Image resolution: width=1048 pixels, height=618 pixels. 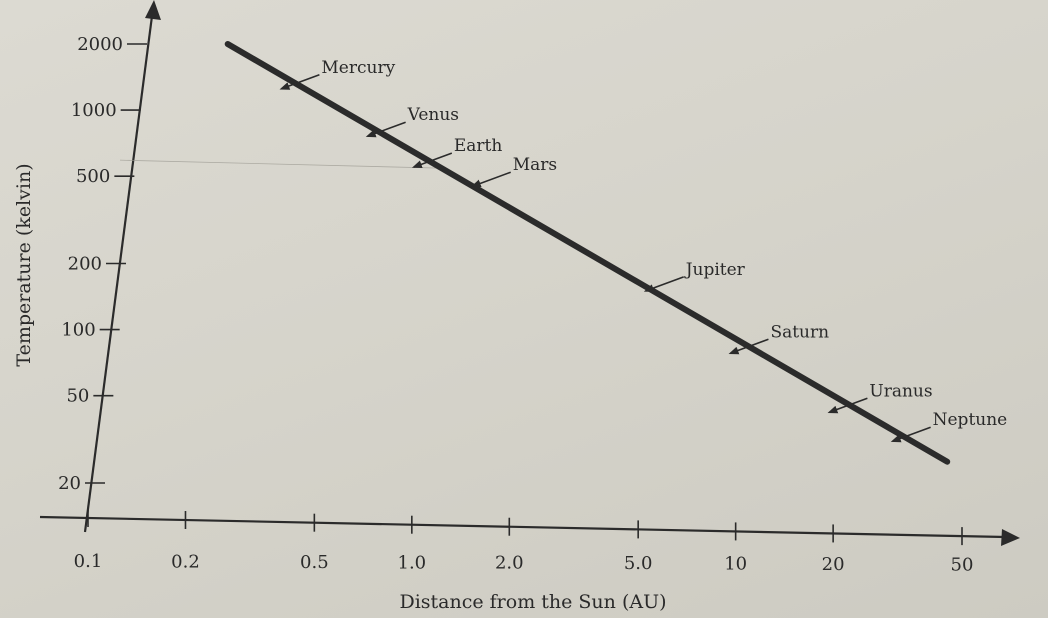 What do you see at coordinates (833, 564) in the screenshot?
I see `x-tick-label: 20` at bounding box center [833, 564].